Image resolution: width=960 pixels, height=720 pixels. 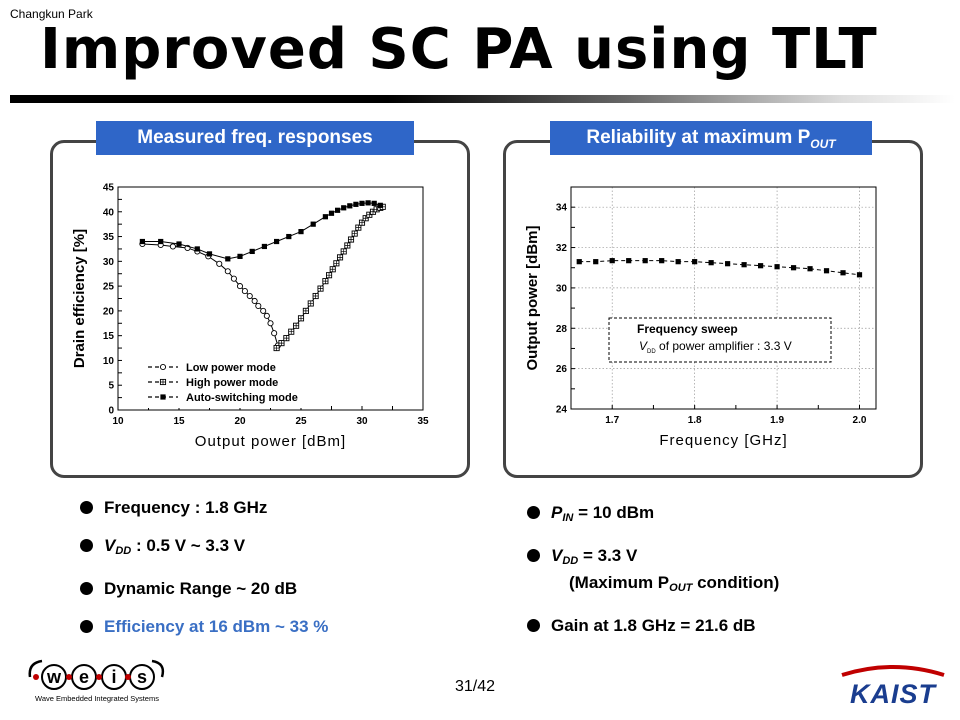 I want to click on plot-frame, so click(x=723, y=298).